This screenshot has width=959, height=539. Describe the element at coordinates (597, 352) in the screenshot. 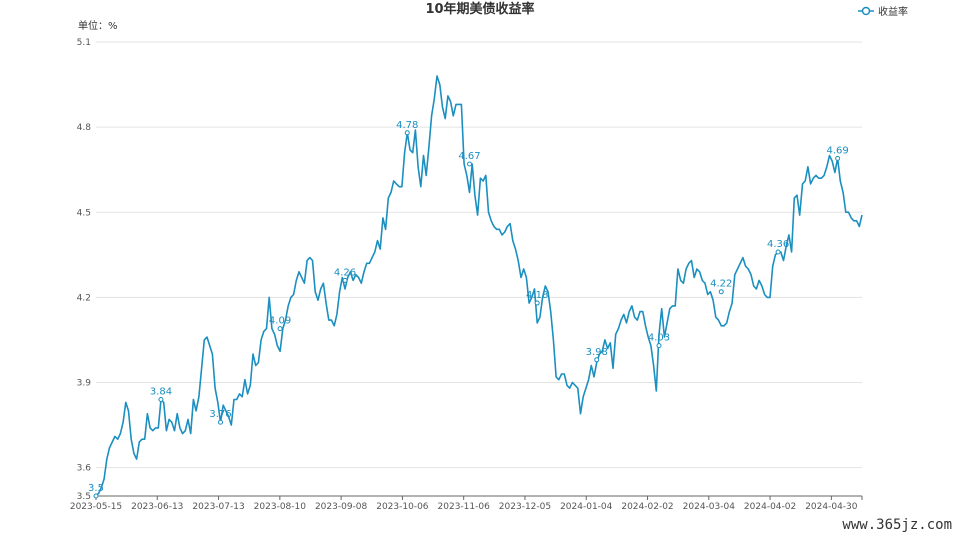

I see `data-label: 3.98` at that location.